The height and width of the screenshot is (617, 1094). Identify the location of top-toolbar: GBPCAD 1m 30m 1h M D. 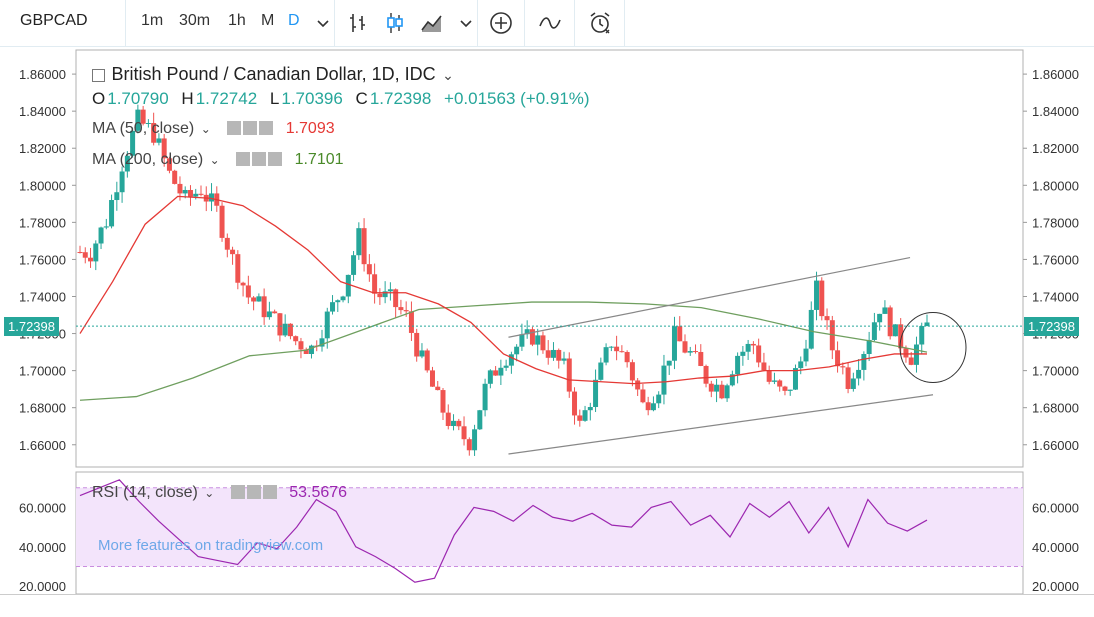
(547, 23).